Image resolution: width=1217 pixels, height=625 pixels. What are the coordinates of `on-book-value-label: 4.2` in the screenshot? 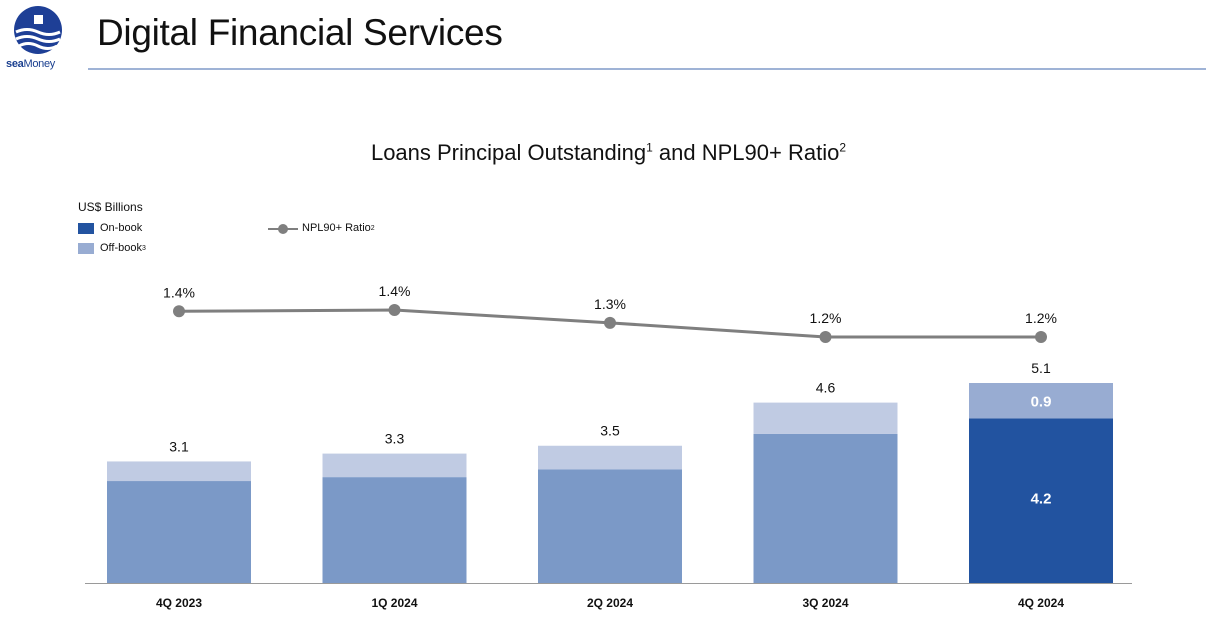 It's located at (1041, 499).